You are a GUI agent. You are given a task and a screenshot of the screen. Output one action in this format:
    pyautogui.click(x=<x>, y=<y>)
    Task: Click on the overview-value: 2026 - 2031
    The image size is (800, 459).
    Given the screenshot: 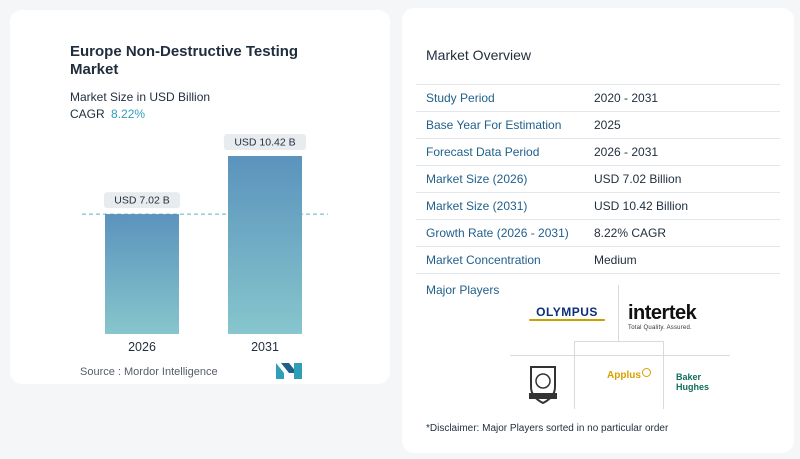 What is the action you would take?
    pyautogui.click(x=626, y=152)
    